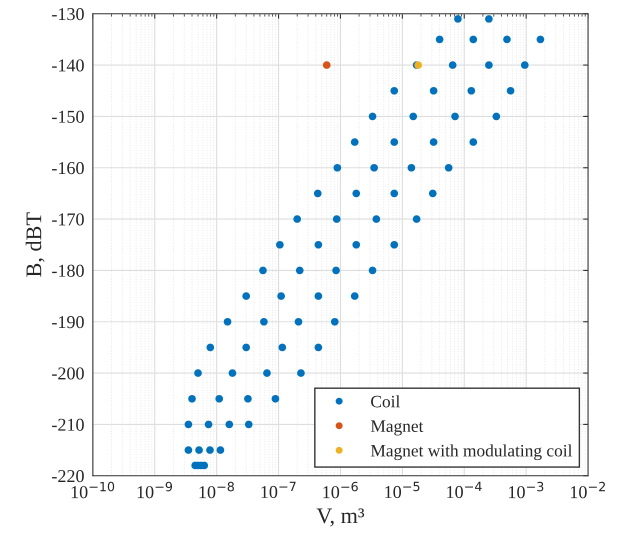 The image size is (619, 550). What do you see at coordinates (278, 490) in the screenshot?
I see `x-tick-label: 10$^{−7}$` at bounding box center [278, 490].